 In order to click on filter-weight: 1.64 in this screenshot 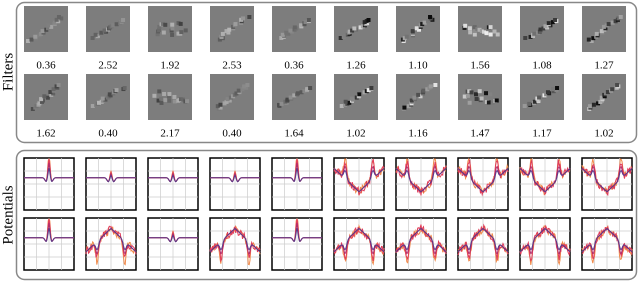, I will do `click(294, 134)`.